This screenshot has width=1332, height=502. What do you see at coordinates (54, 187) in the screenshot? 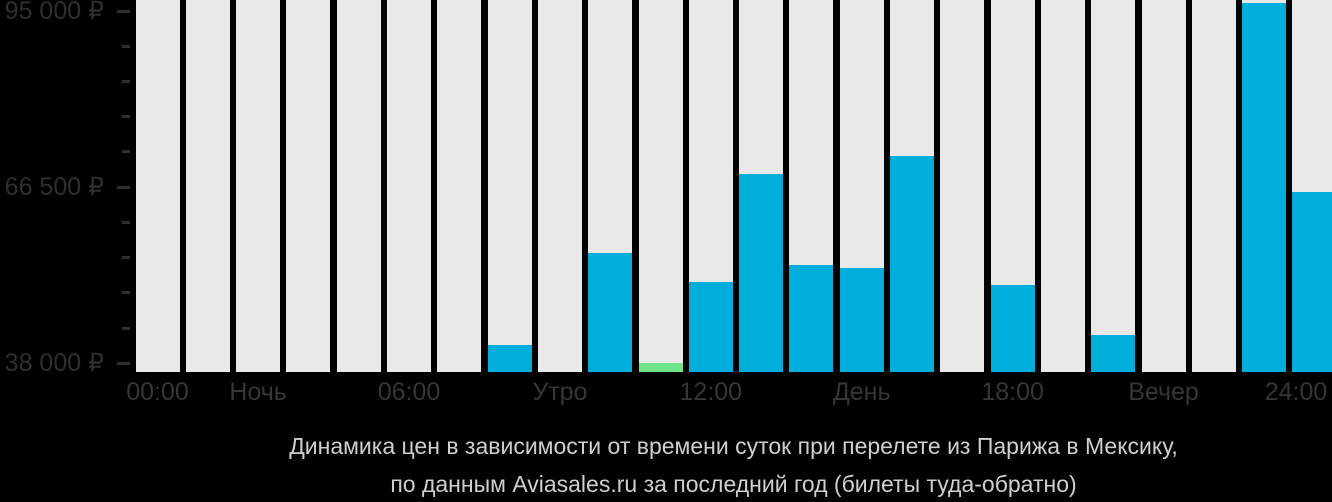
I see `y-axis-label: 66 500 ₽` at bounding box center [54, 187].